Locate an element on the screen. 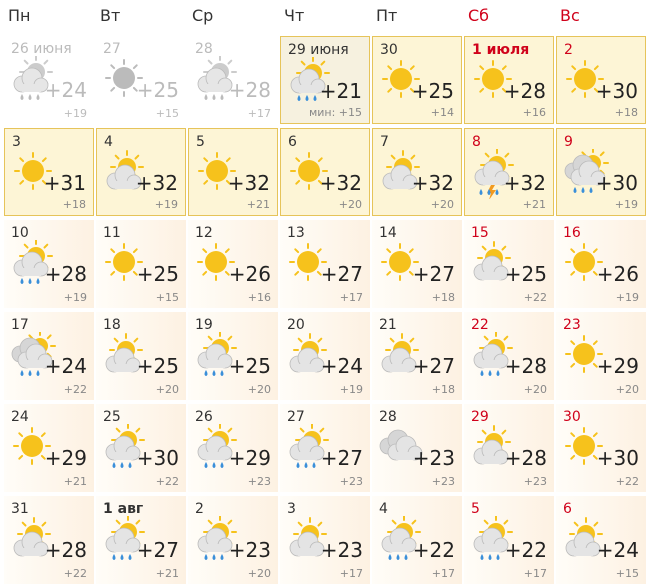 The width and height of the screenshot is (648, 588). date: 3 is located at coordinates (16, 142).